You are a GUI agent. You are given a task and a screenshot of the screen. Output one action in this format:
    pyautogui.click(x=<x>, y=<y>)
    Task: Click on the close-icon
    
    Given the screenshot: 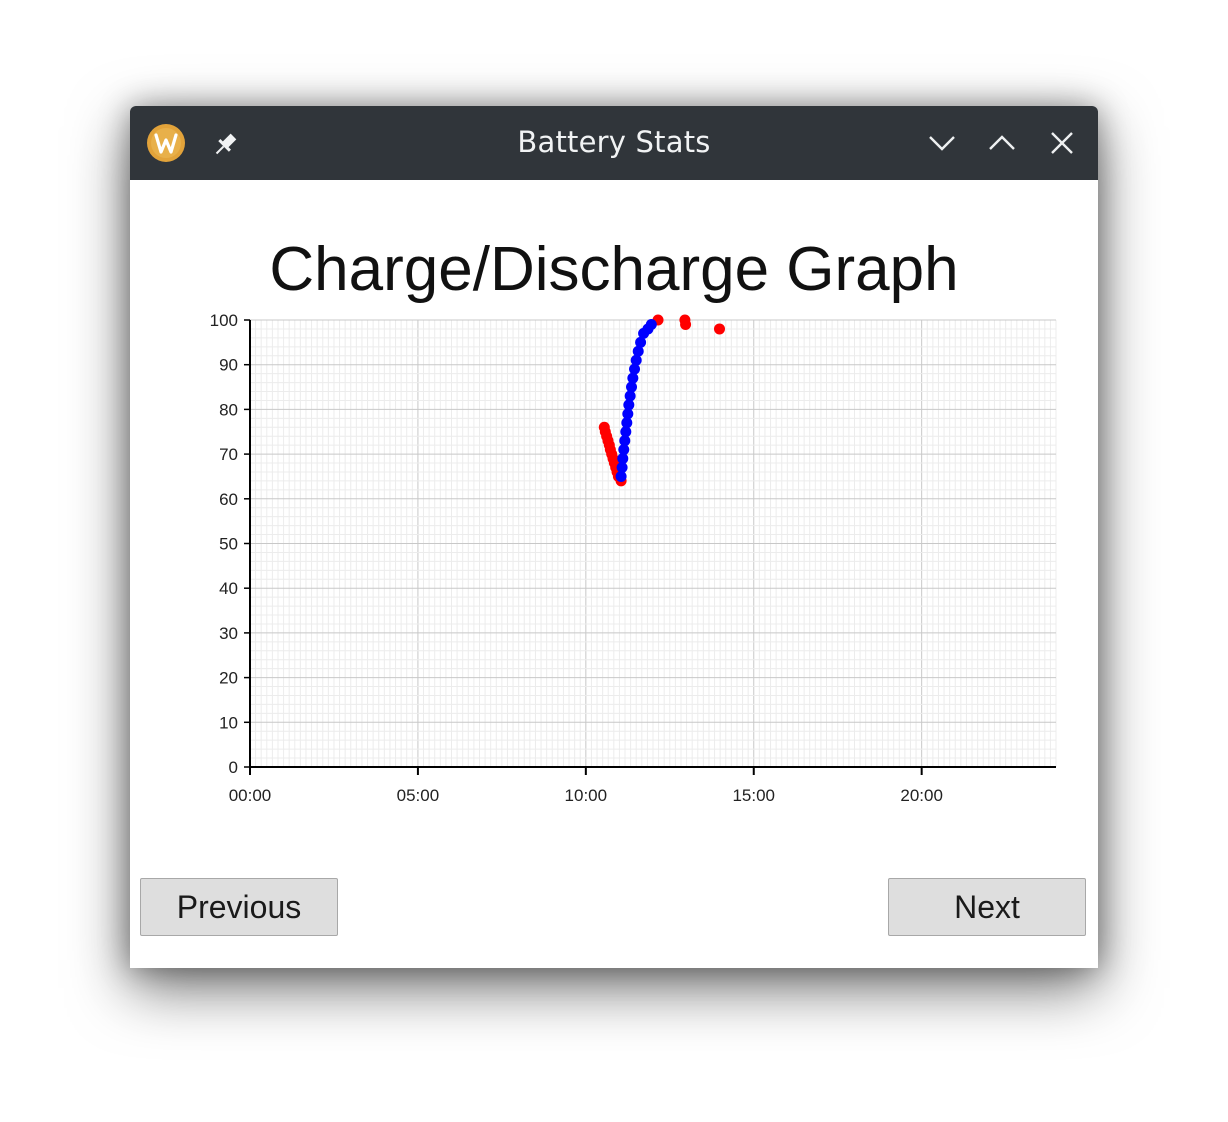 What is the action you would take?
    pyautogui.click(x=1062, y=143)
    